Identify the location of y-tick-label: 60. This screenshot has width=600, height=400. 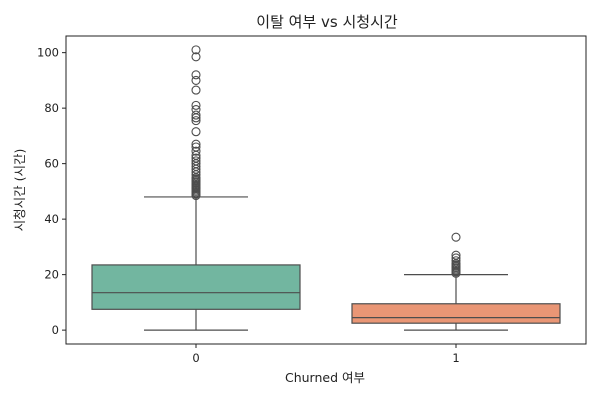
(51, 164).